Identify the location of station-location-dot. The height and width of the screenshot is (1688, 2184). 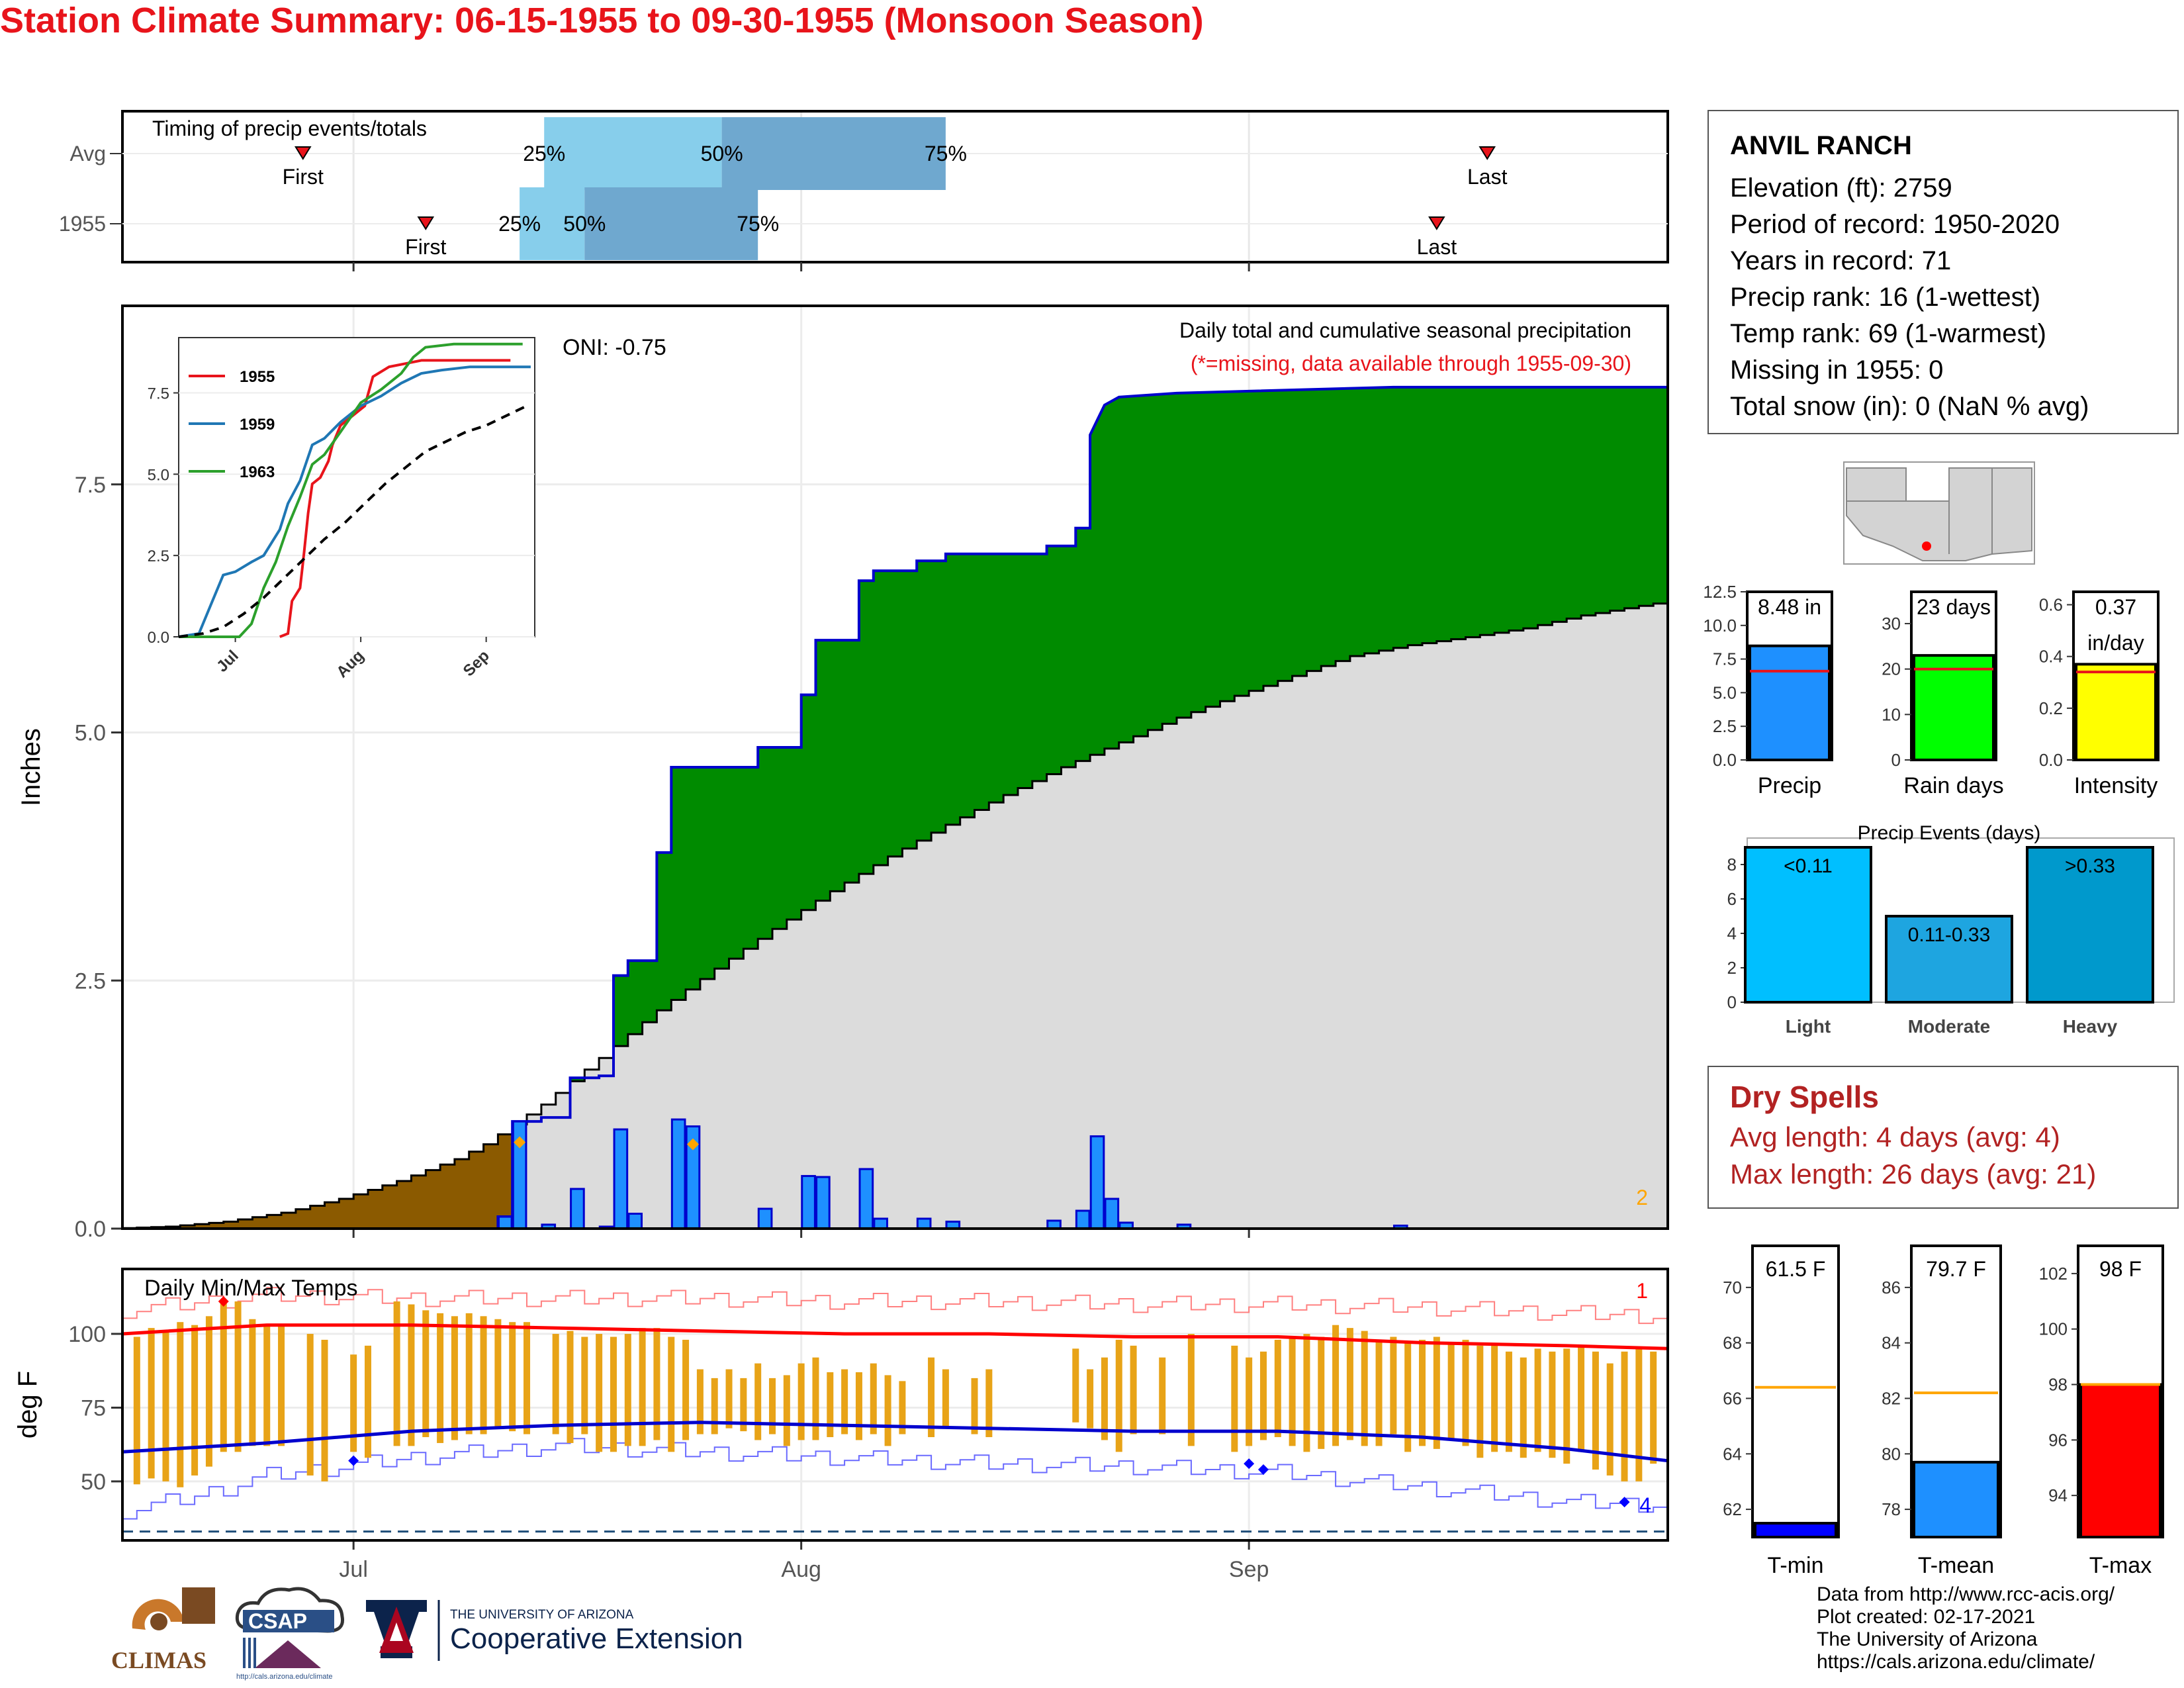
(1926, 546).